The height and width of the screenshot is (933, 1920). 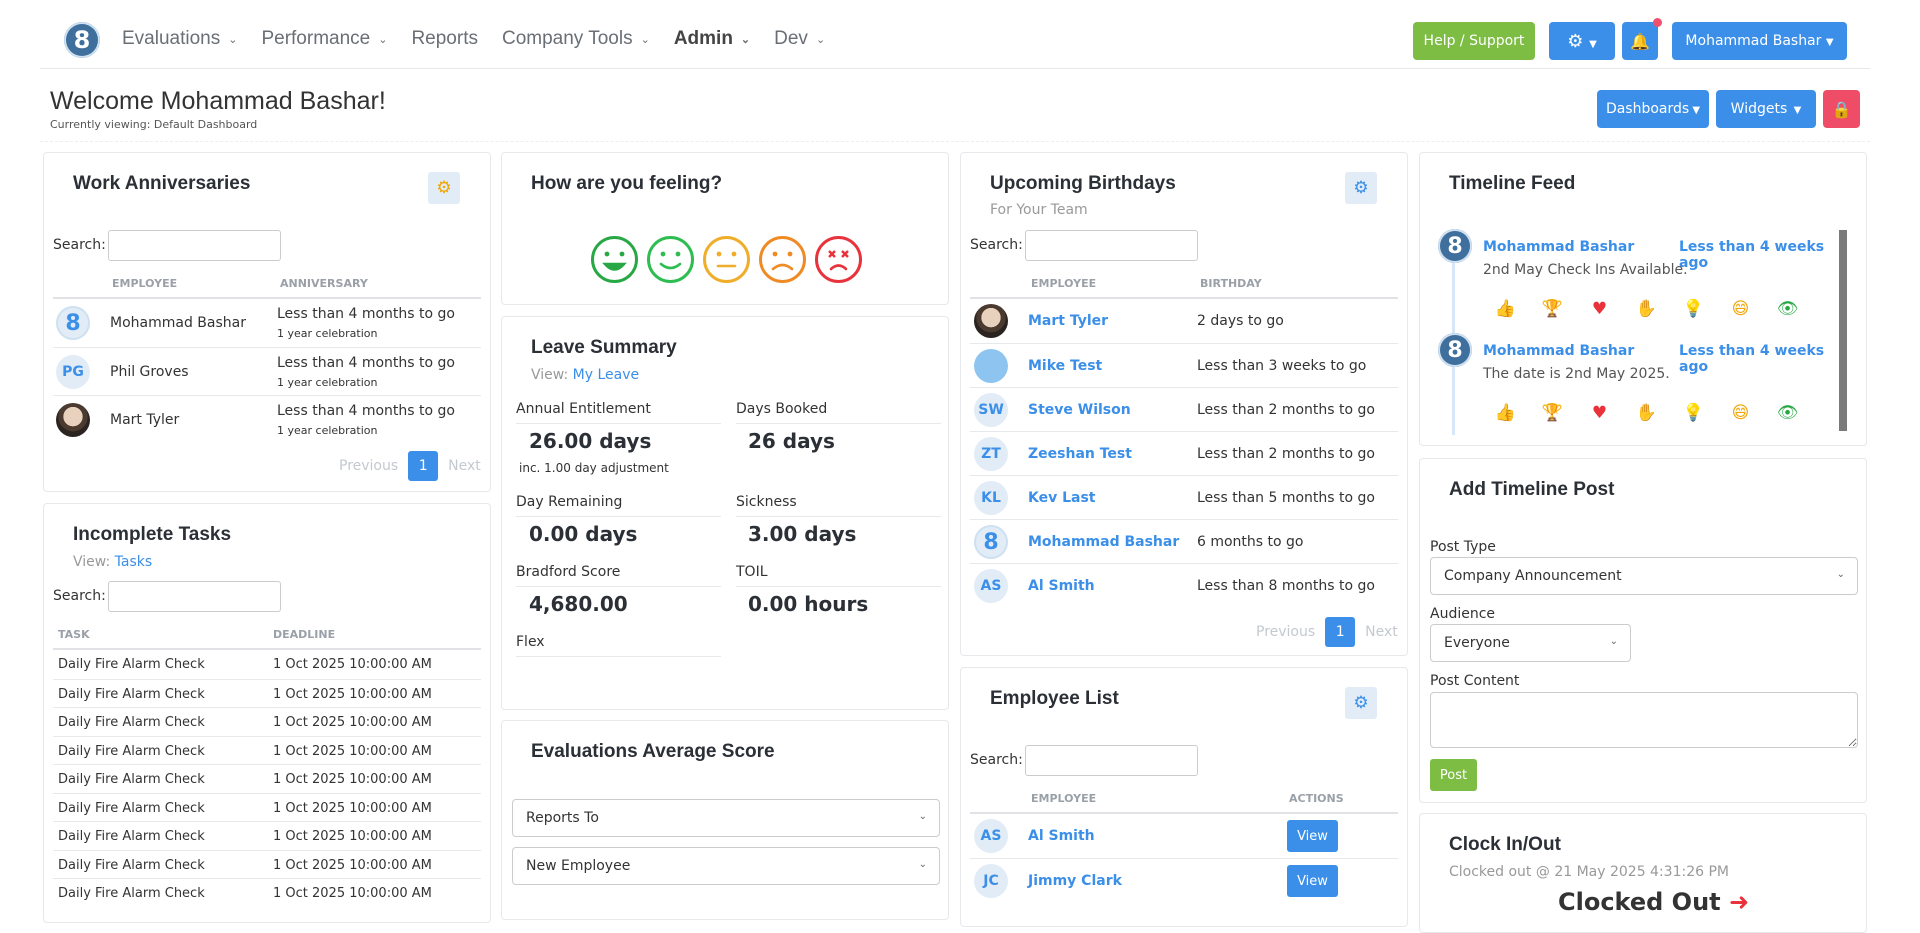 What do you see at coordinates (576, 39) in the screenshot?
I see `nav-item-company-tools: Company Tools ⌄` at bounding box center [576, 39].